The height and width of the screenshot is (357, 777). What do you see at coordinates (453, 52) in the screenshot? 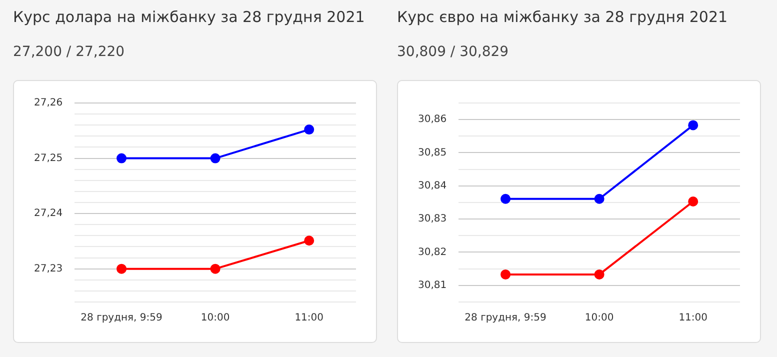
I see `chart-subtitle: 30,809 / 30,829` at bounding box center [453, 52].